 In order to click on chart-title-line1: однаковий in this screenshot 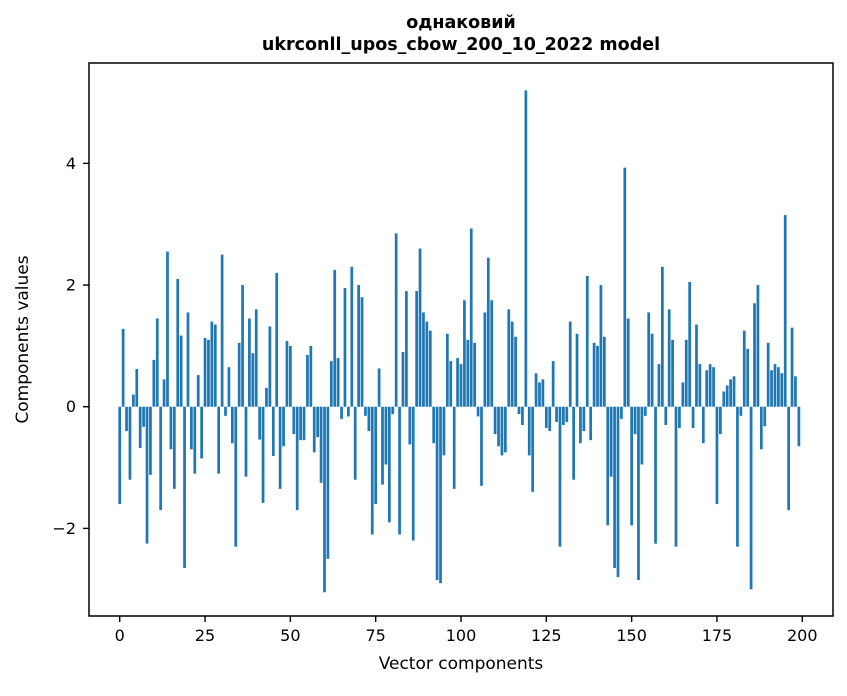, I will do `click(461, 23)`.